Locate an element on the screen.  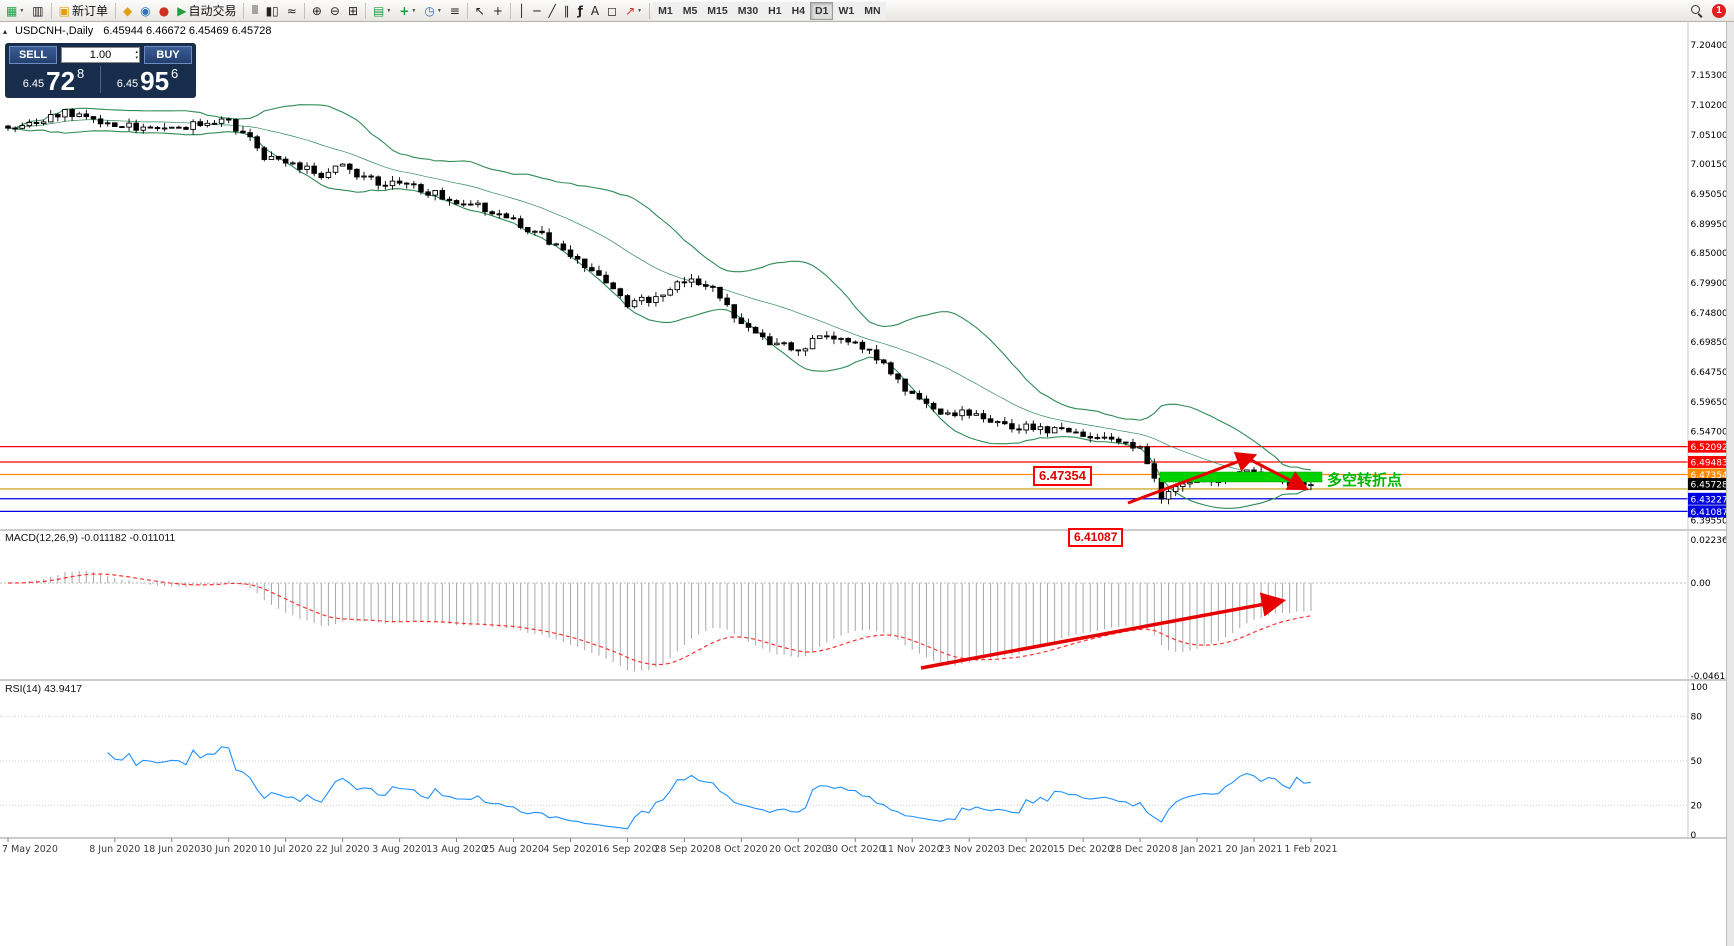
chart-ohlc-values: 6.45944 6.46672 6.45469 6.45728 is located at coordinates (187, 31).